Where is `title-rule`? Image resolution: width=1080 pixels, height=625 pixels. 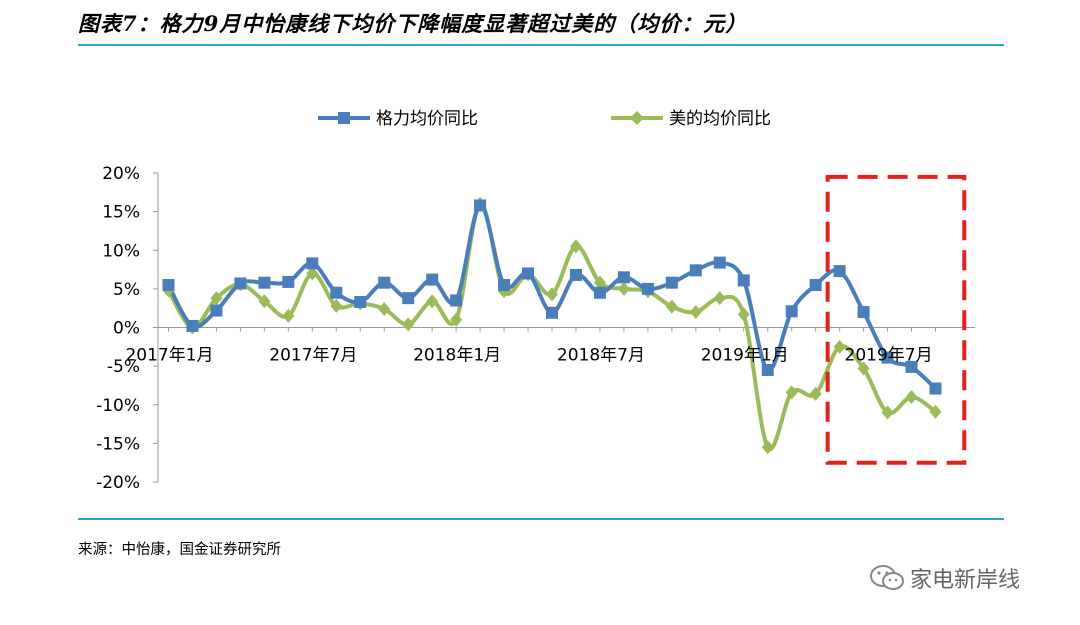
title-rule is located at coordinates (541, 45).